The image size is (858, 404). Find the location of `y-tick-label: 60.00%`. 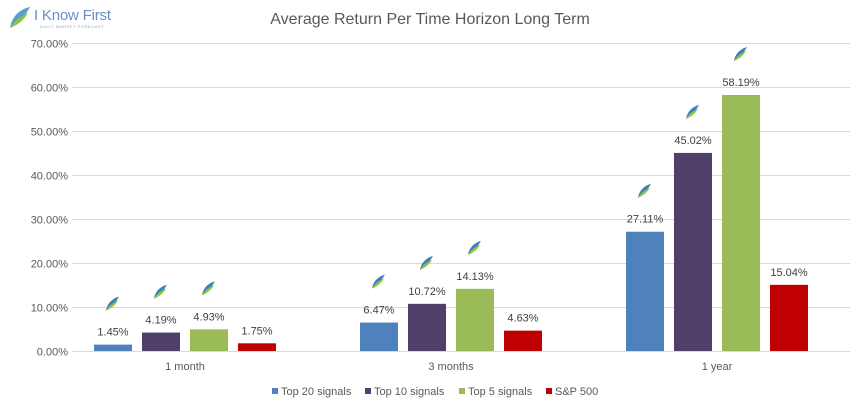

y-tick-label: 60.00% is located at coordinates (50, 89).